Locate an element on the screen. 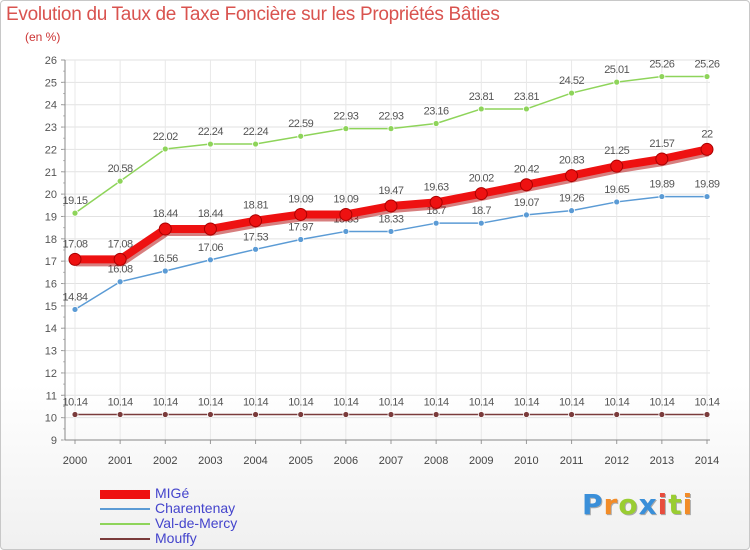  y-tick-label: 20 is located at coordinates (51, 195).